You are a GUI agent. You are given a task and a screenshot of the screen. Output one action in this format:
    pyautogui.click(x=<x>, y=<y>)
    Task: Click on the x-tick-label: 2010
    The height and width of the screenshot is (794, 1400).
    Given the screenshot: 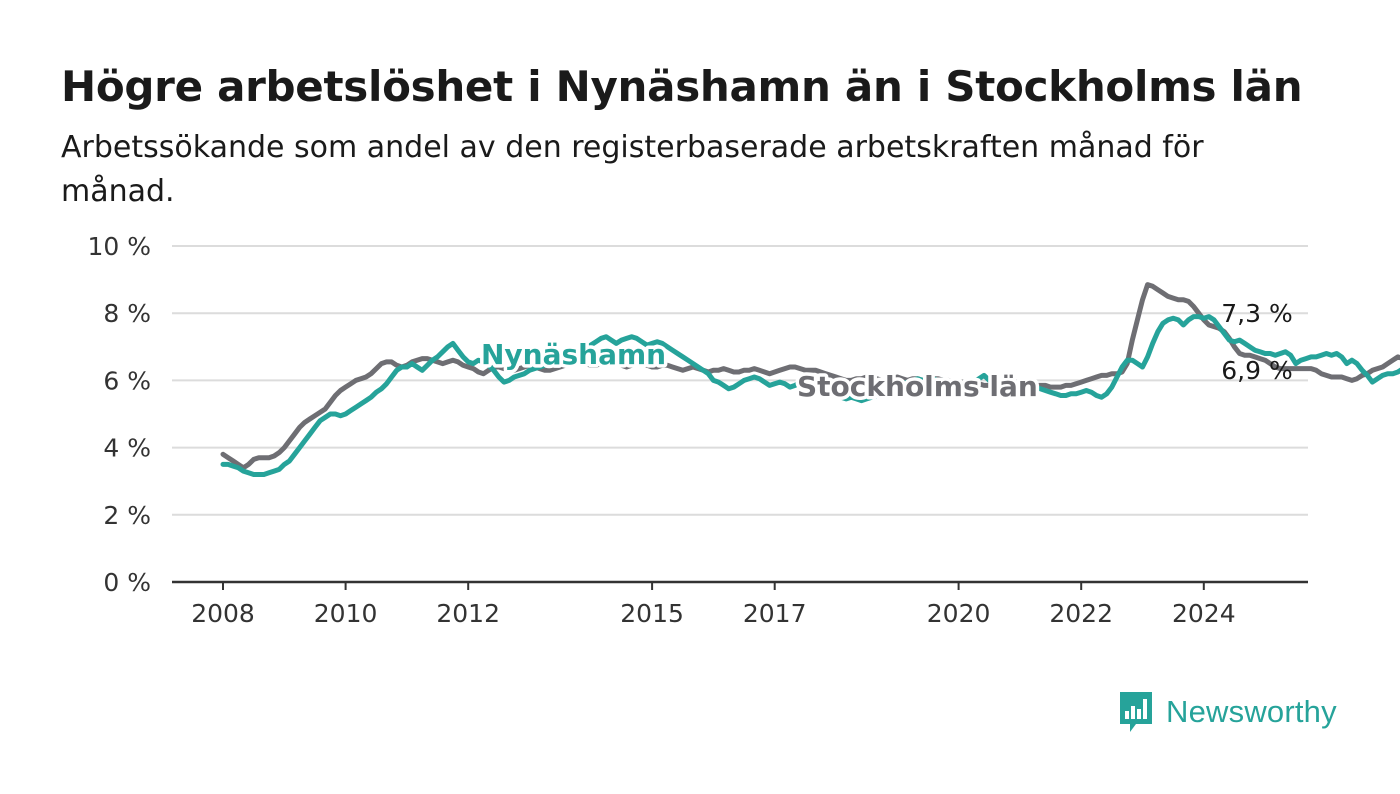 What is the action you would take?
    pyautogui.click(x=346, y=613)
    